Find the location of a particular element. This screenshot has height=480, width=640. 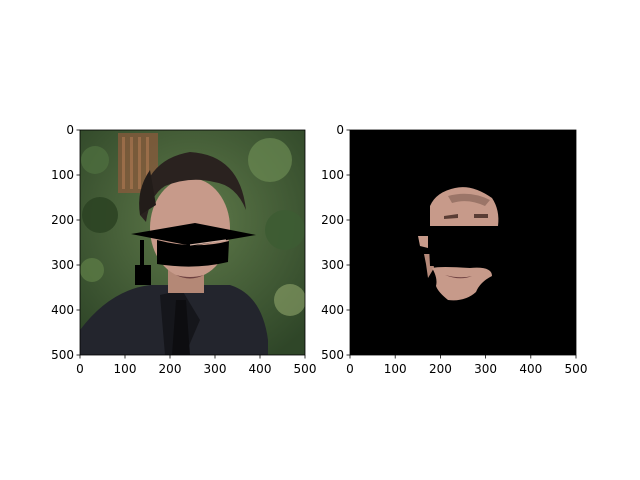

left-y-tick-label: 400 is located at coordinates (62, 310).